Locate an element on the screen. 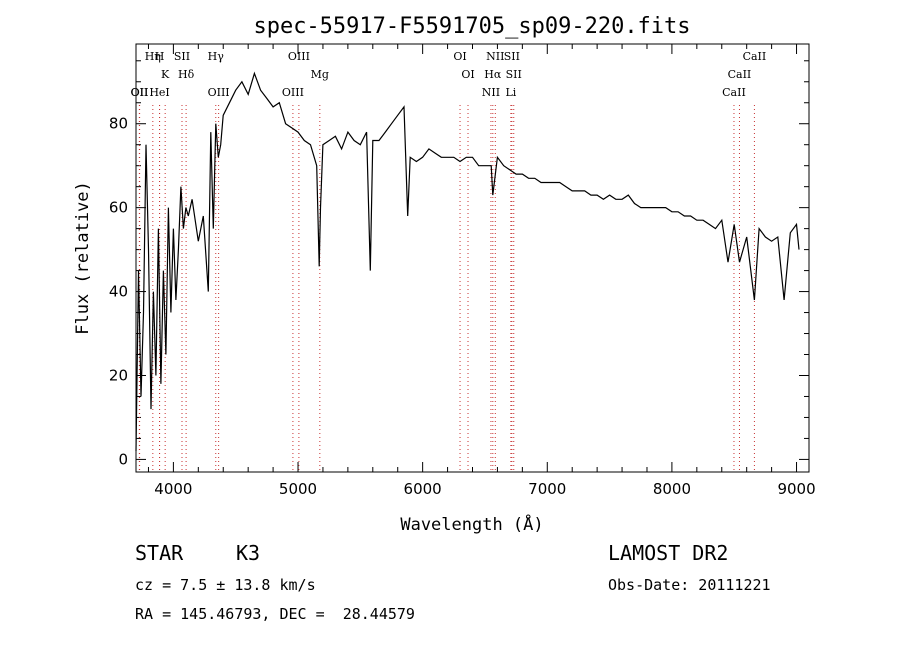 This screenshot has width=900, height=650. x-tick-label: 6000 is located at coordinates (423, 489).